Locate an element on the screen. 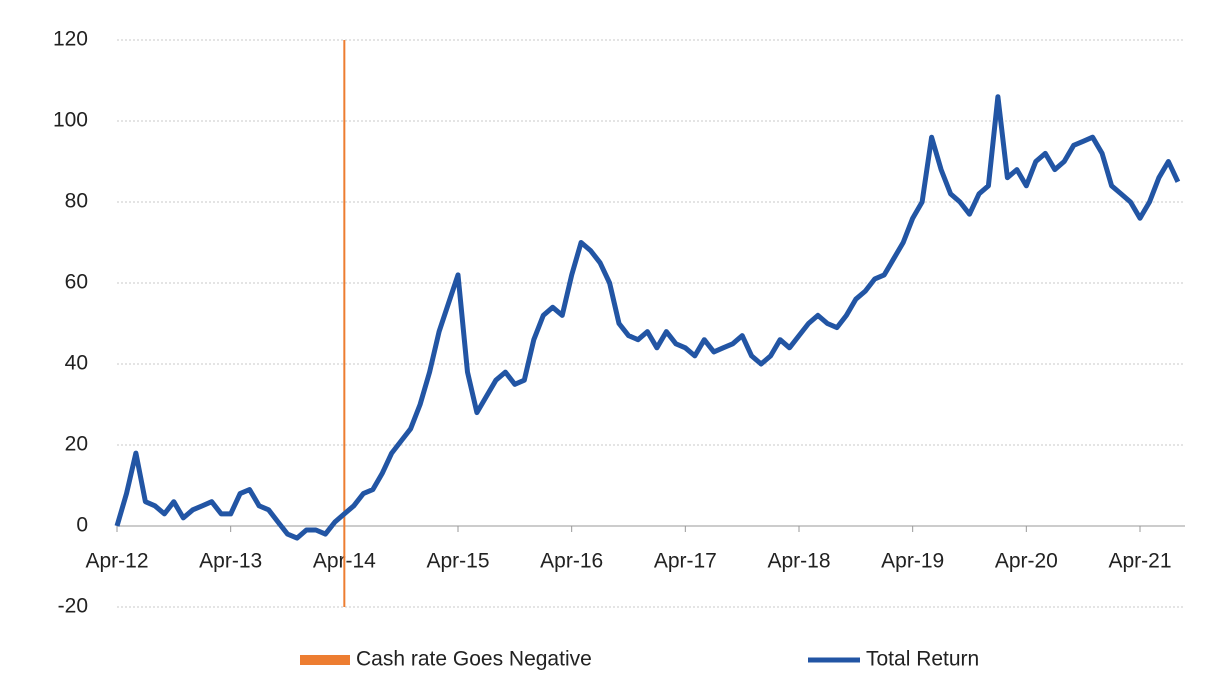 The width and height of the screenshot is (1226, 695). x-tick-label: Apr-15 is located at coordinates (457, 561).